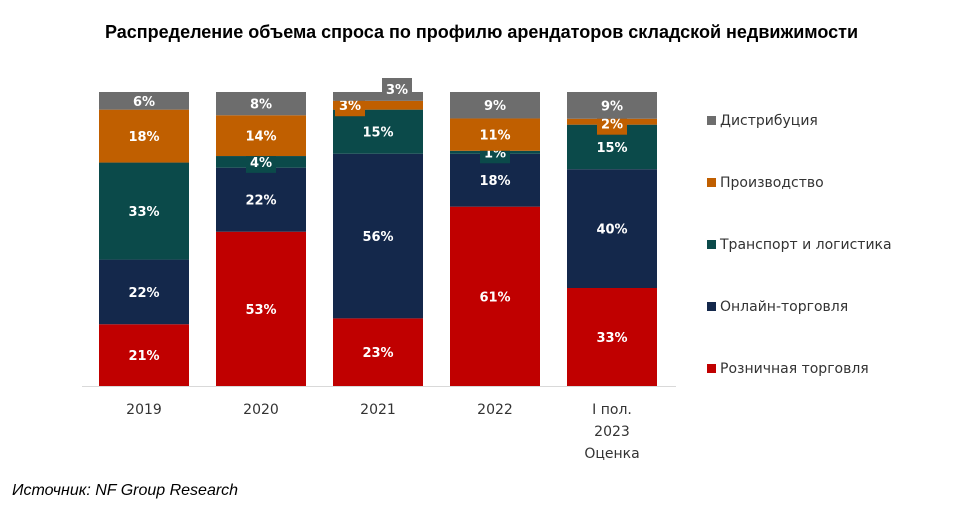  What do you see at coordinates (612, 125) in the screenshot?
I see `data-label: 2%` at bounding box center [612, 125].